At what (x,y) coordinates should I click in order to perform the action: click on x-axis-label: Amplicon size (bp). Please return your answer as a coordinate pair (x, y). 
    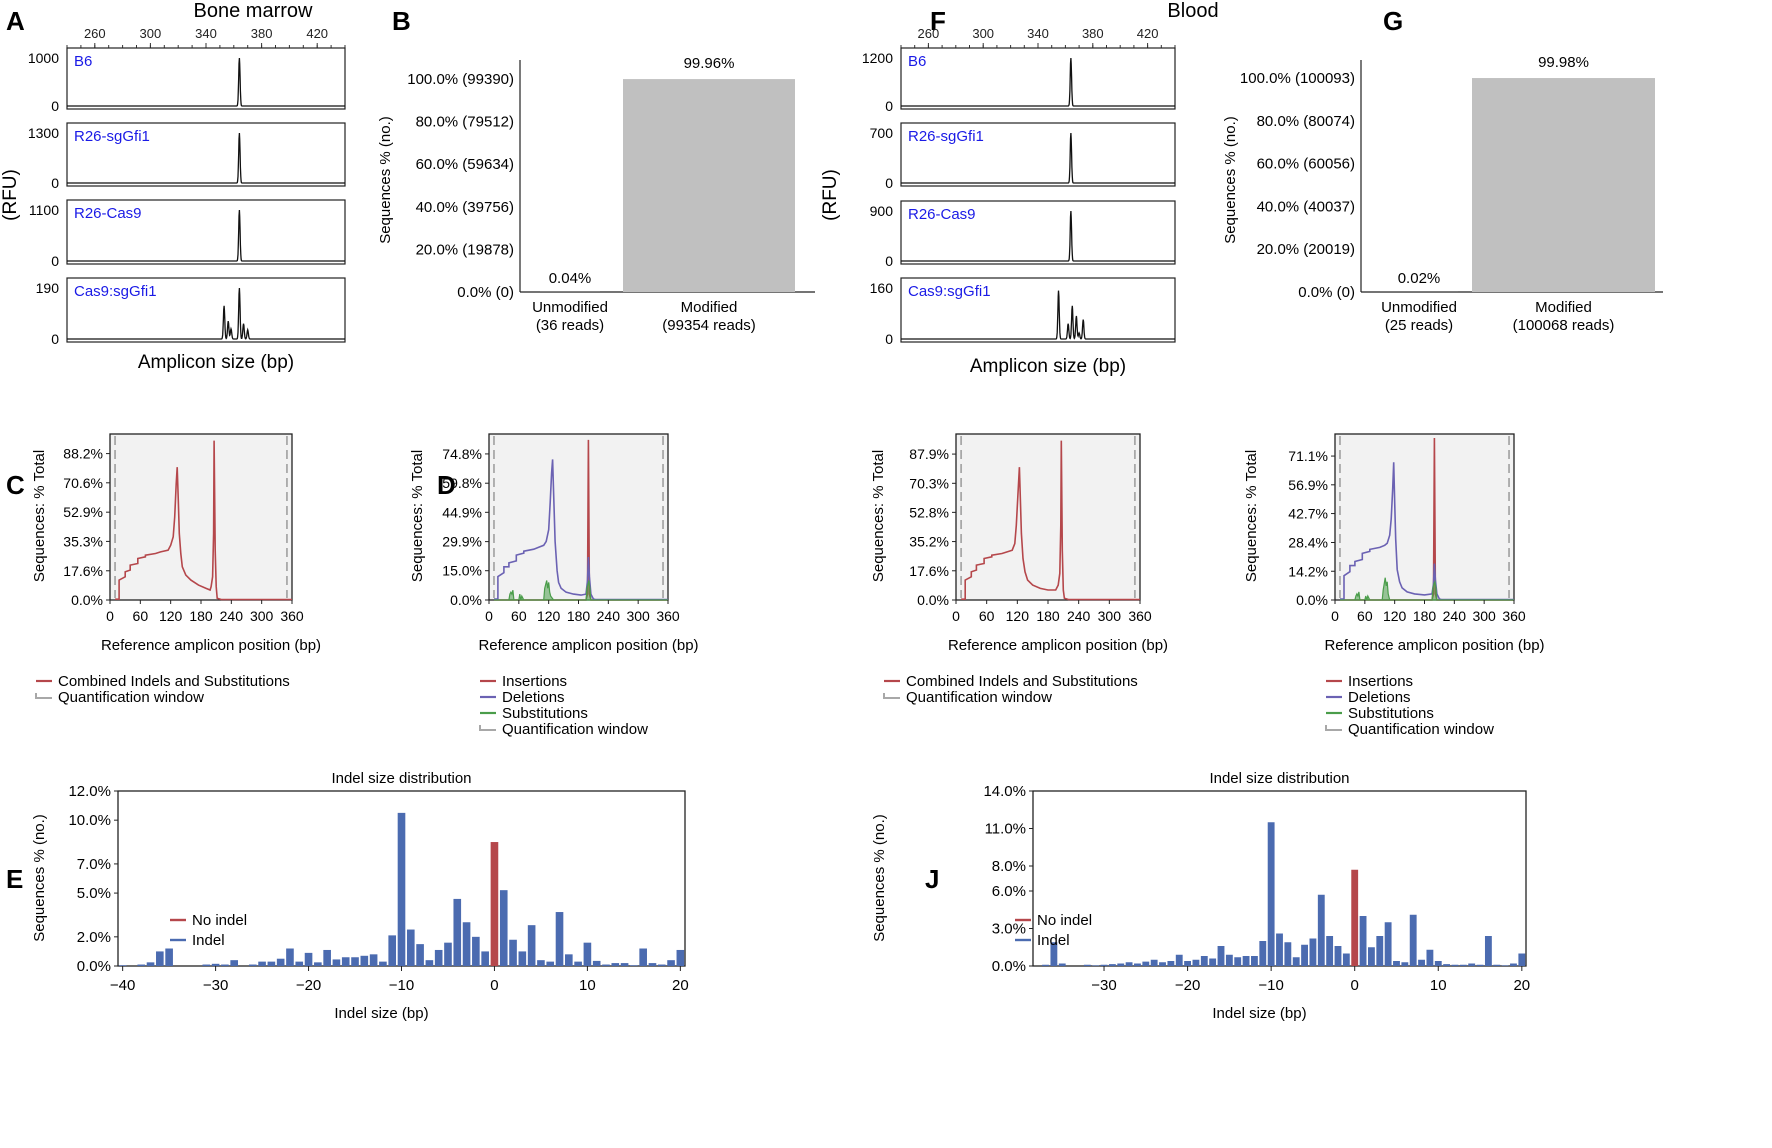
    Looking at the image, I should click on (216, 362).